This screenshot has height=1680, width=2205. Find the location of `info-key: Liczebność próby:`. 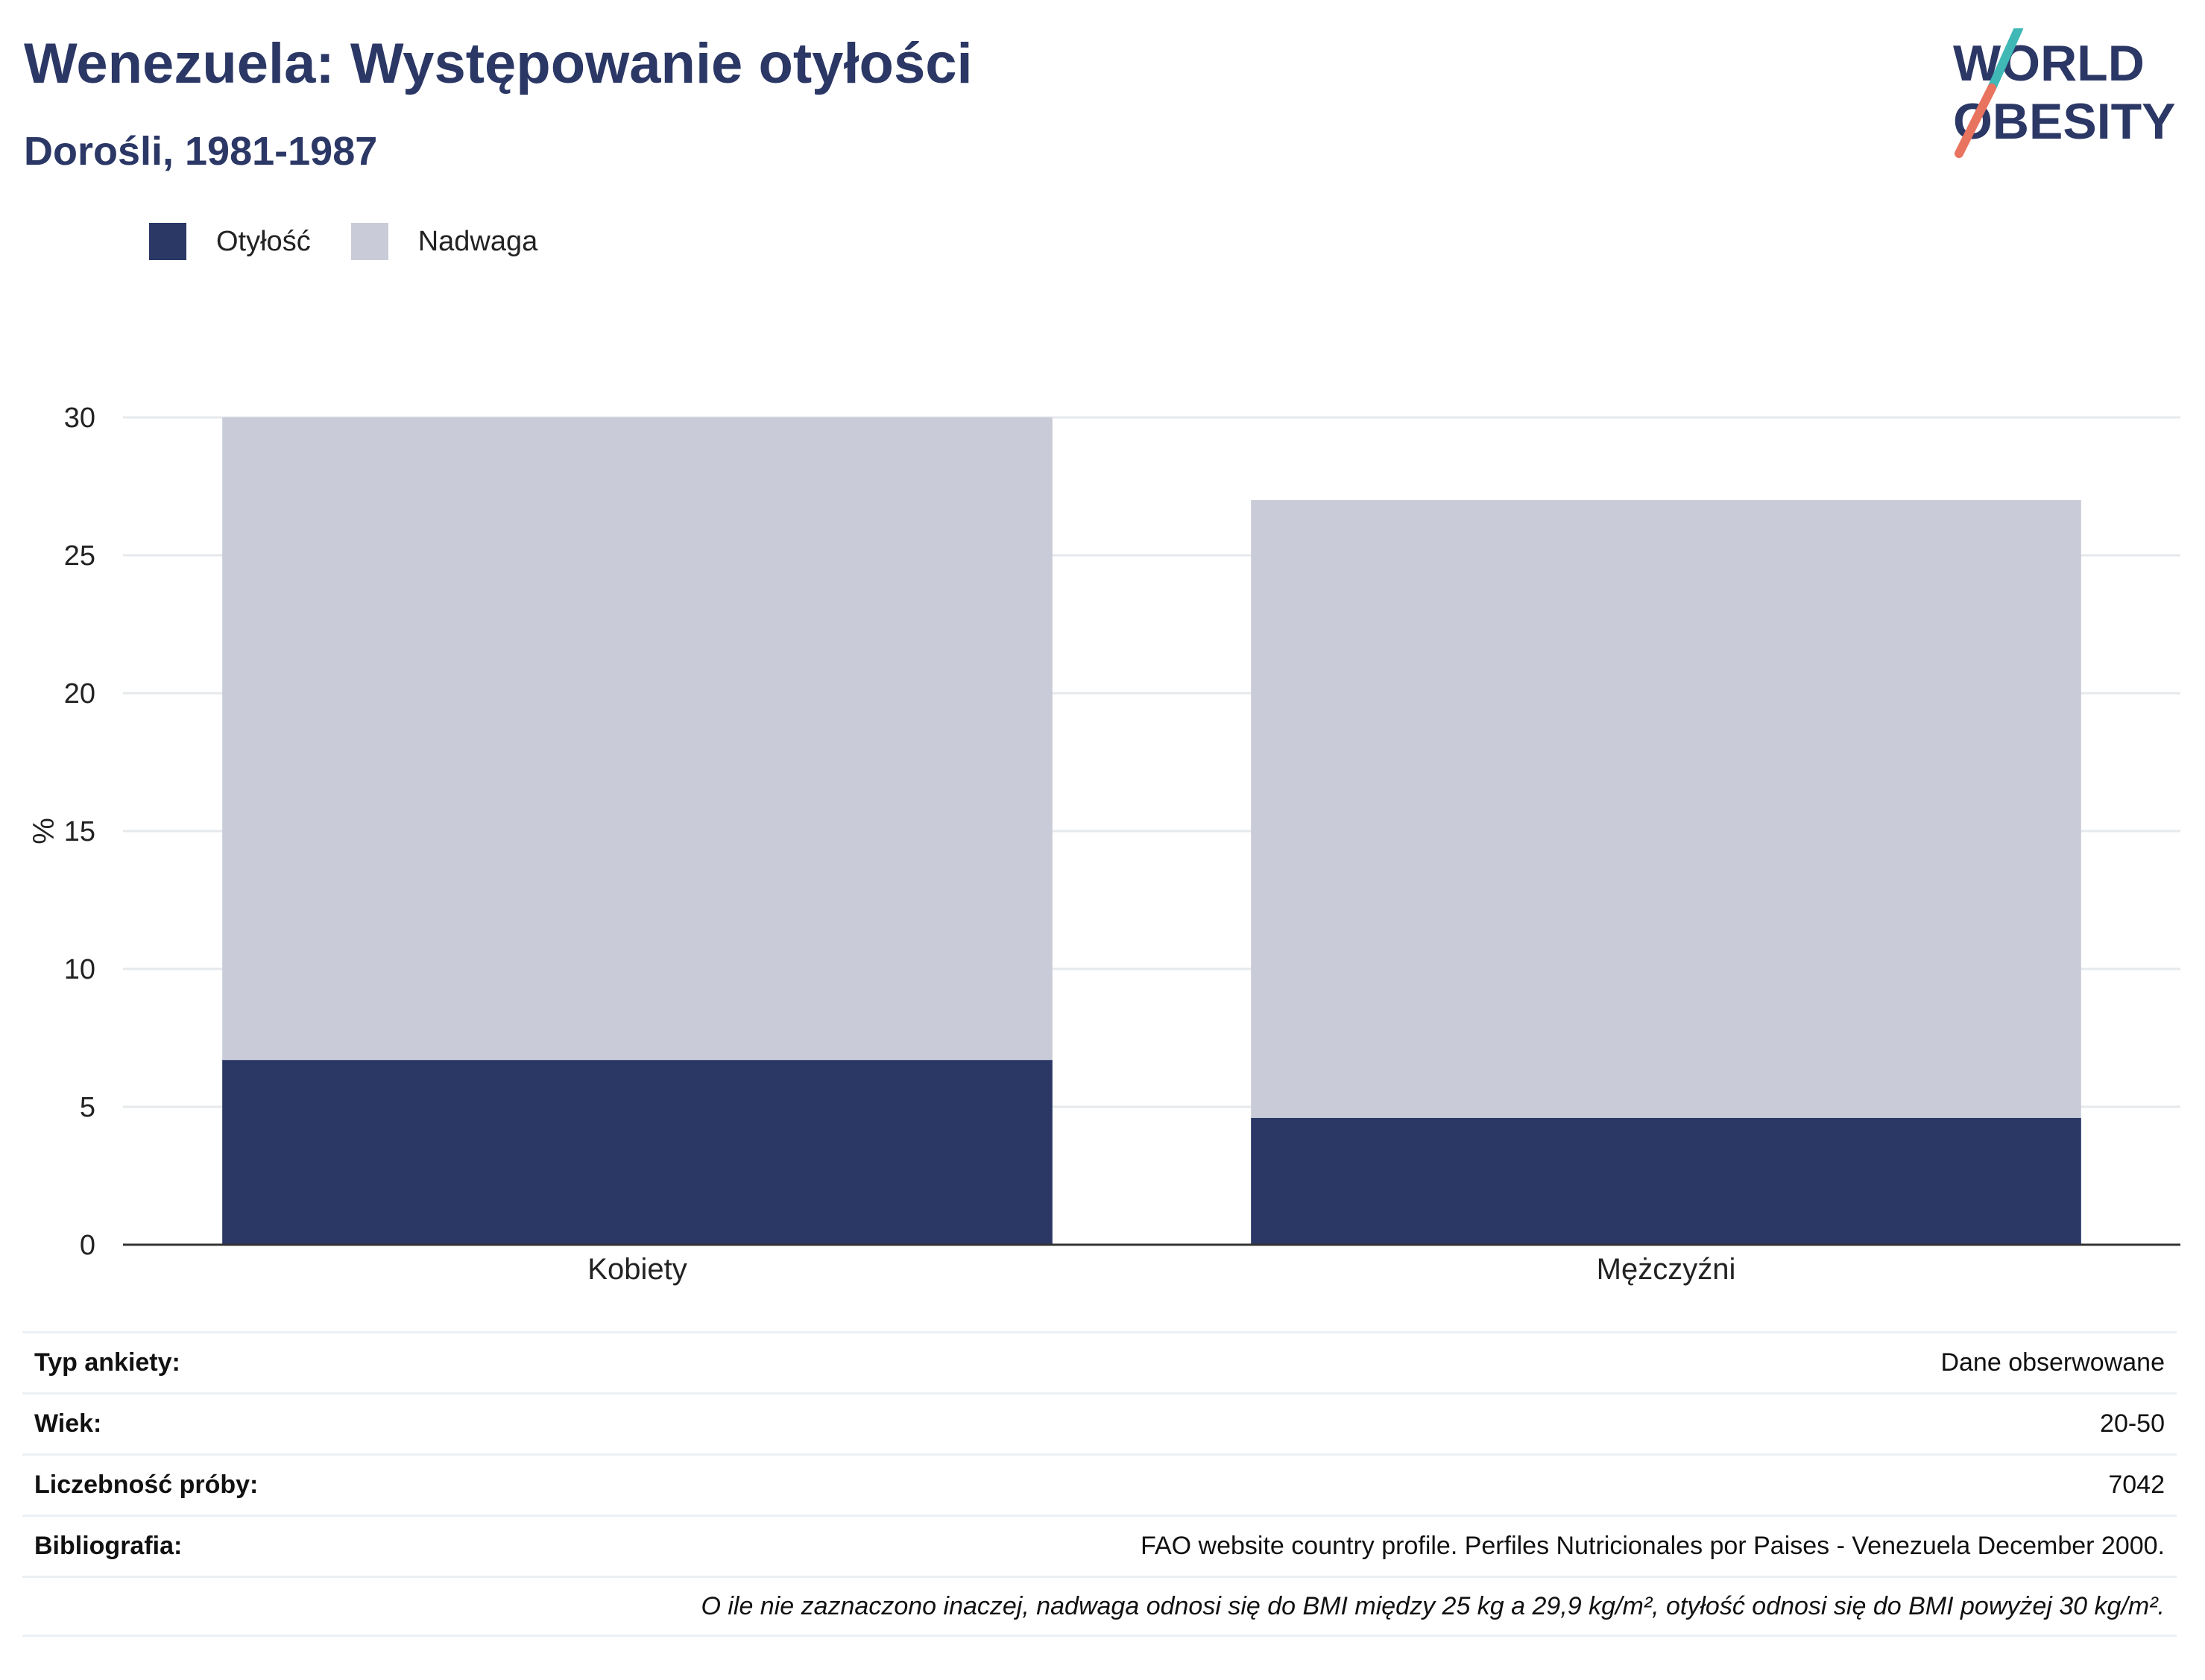

info-key: Liczebność próby: is located at coordinates (146, 1485).